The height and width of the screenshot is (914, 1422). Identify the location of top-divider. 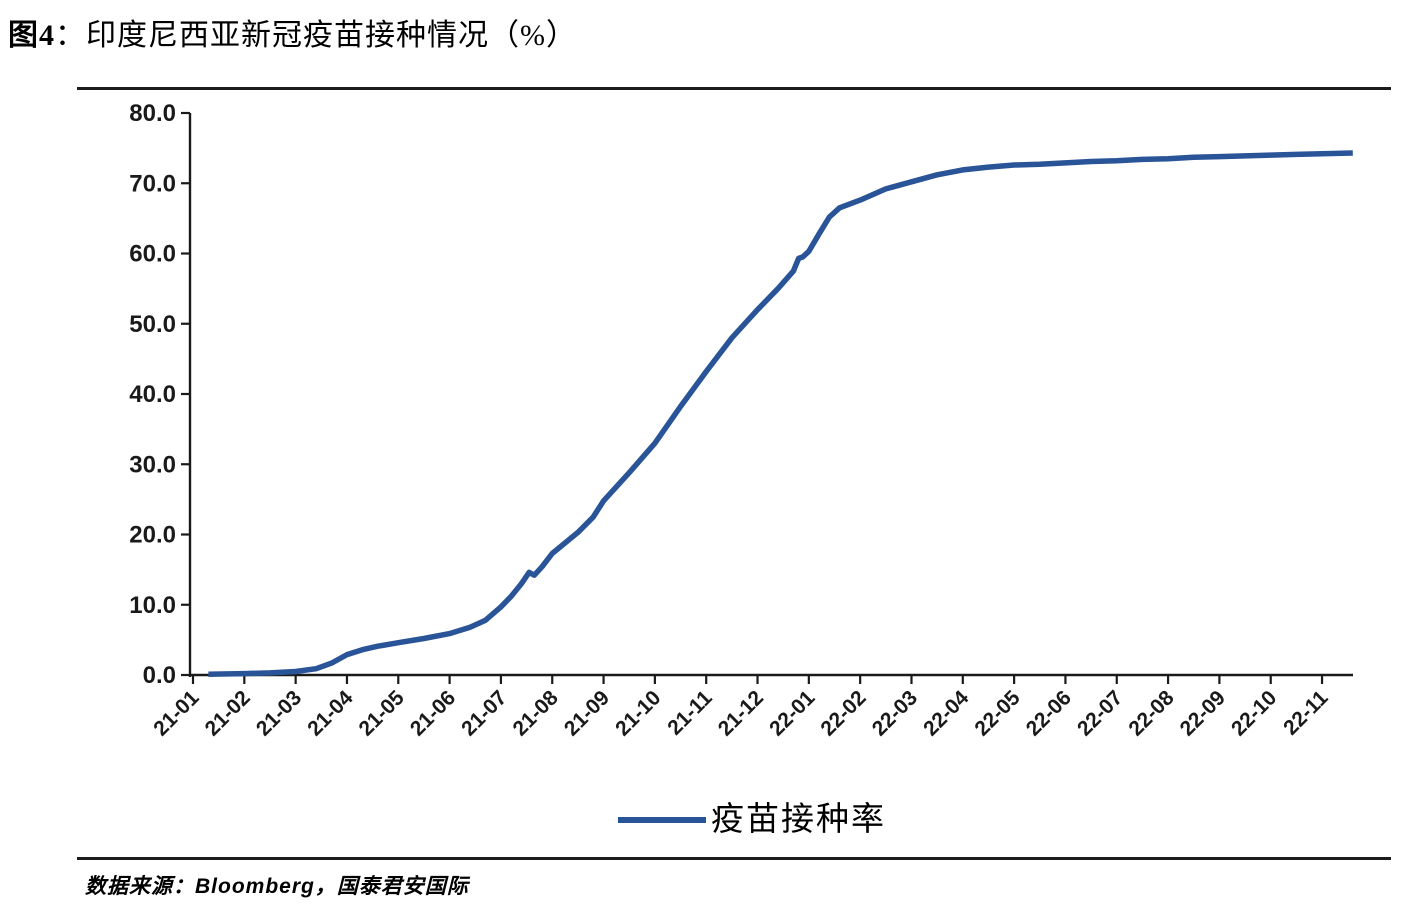
(734, 88).